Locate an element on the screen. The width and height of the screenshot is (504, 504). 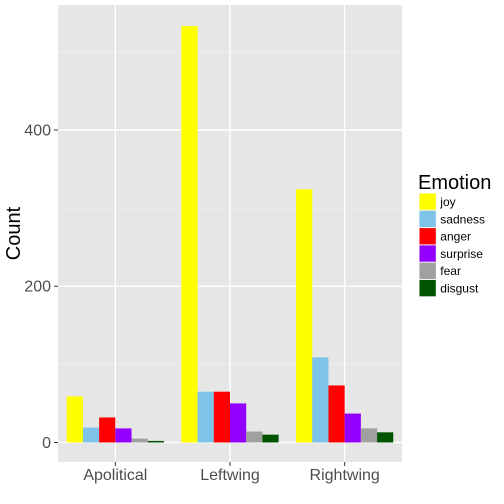
legend-label-fear: fear is located at coordinates (450, 271).